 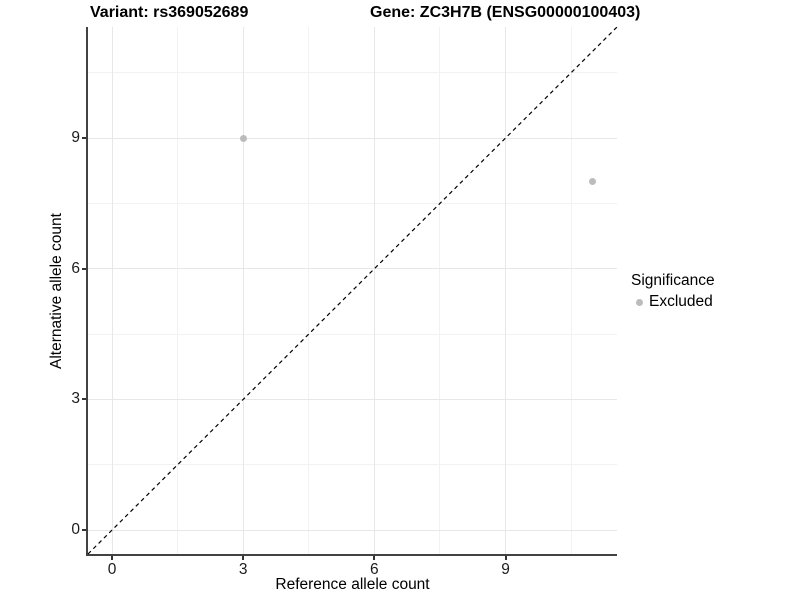 I want to click on legend: Significance Excluded, so click(x=673, y=291).